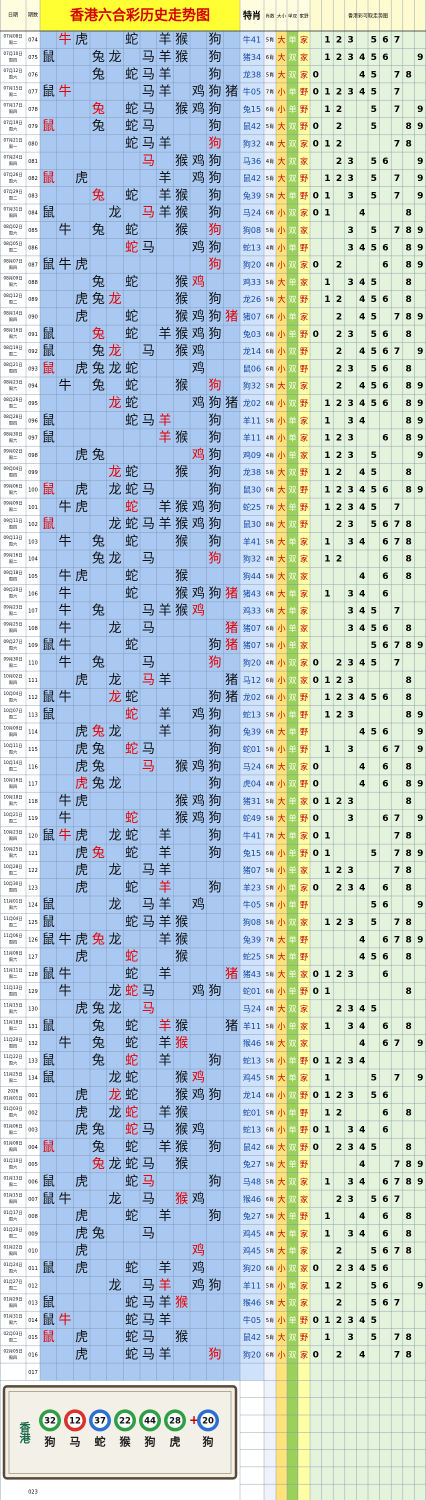 The image size is (426, 1500). I want to click on ball-number: 12, so click(75, 1421).